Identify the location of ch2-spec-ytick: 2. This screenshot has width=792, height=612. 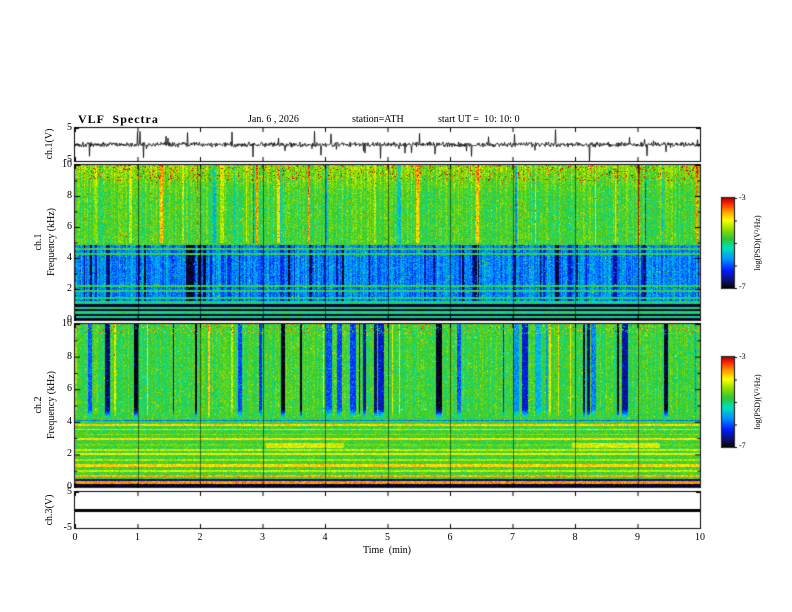
(69, 453).